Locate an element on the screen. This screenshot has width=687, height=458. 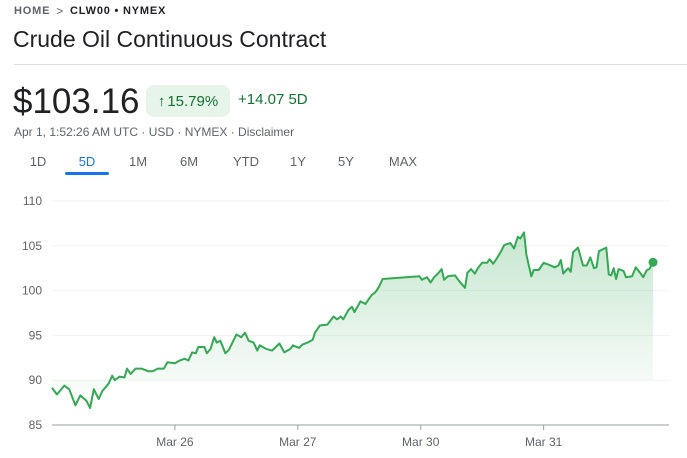
percent-change-badge: ↑ 15.79% is located at coordinates (188, 101).